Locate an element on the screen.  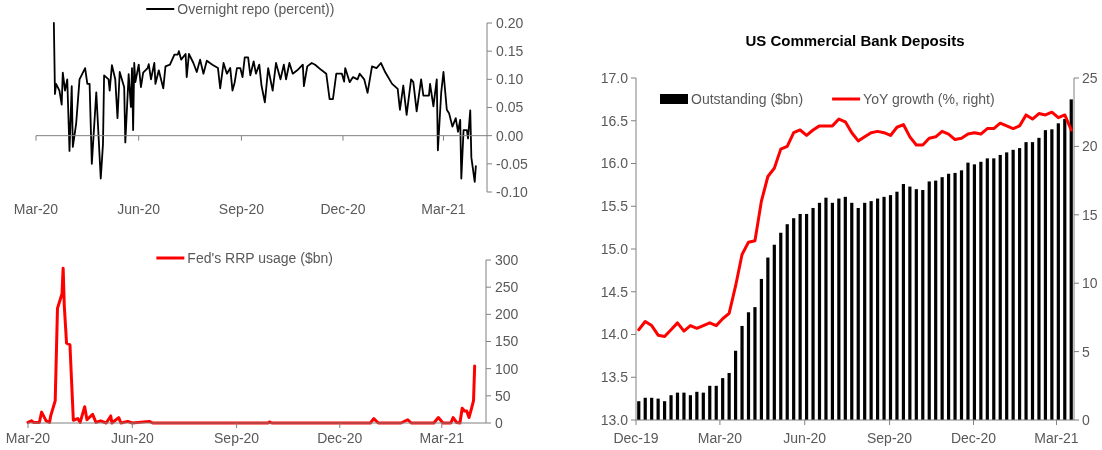
x-tick-label: Dec-19 is located at coordinates (636, 438).